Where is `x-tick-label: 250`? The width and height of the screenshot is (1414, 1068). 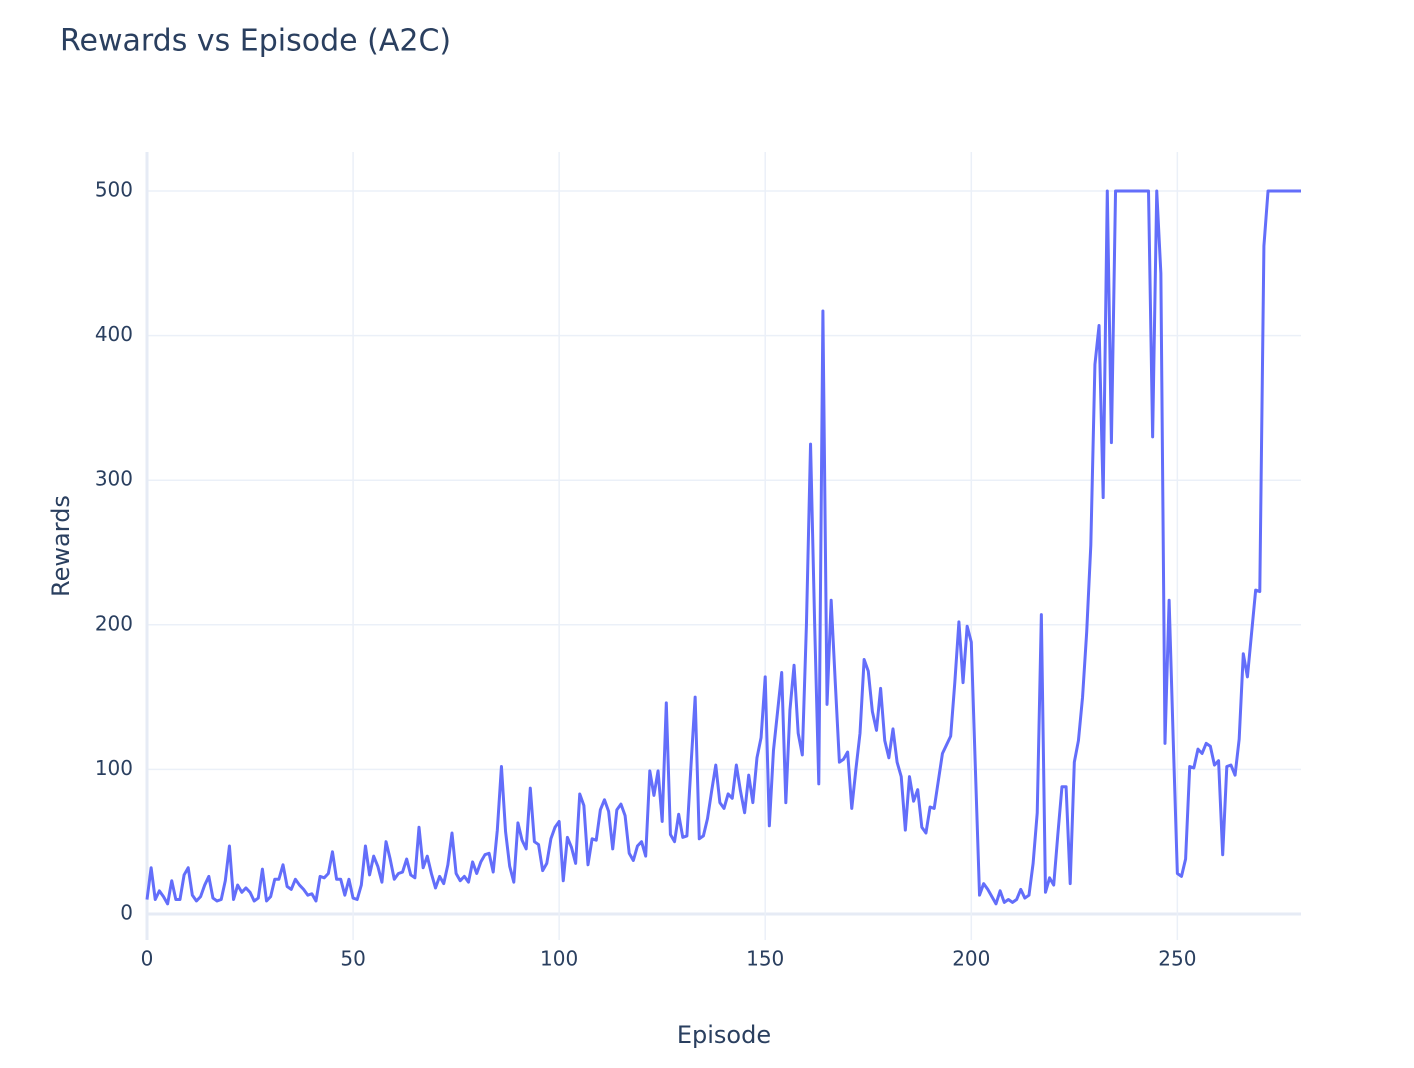
x-tick-label: 250 is located at coordinates (1177, 959).